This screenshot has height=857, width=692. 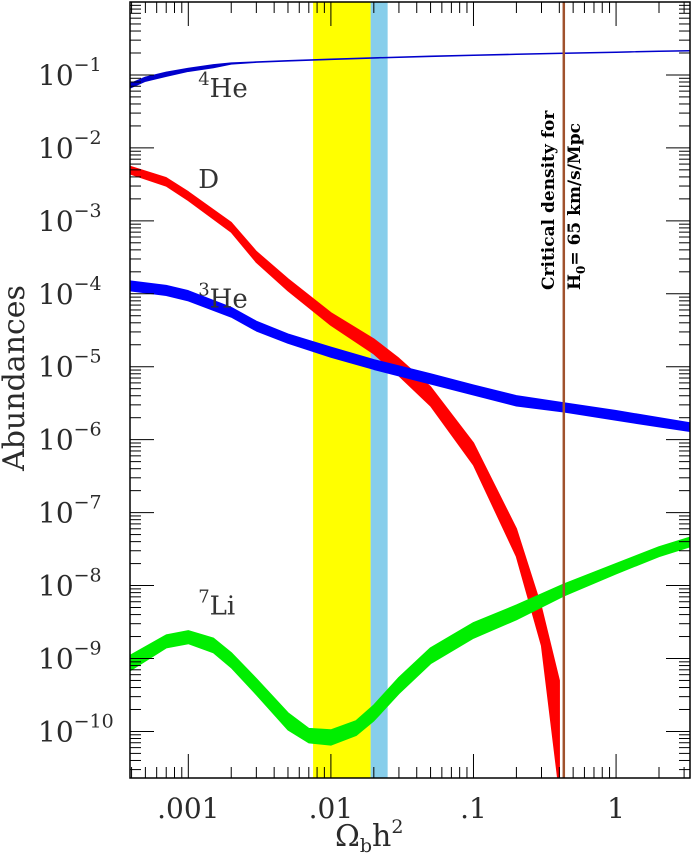 I want to click on y-tick-label: 10⁻³, so click(x=70, y=219).